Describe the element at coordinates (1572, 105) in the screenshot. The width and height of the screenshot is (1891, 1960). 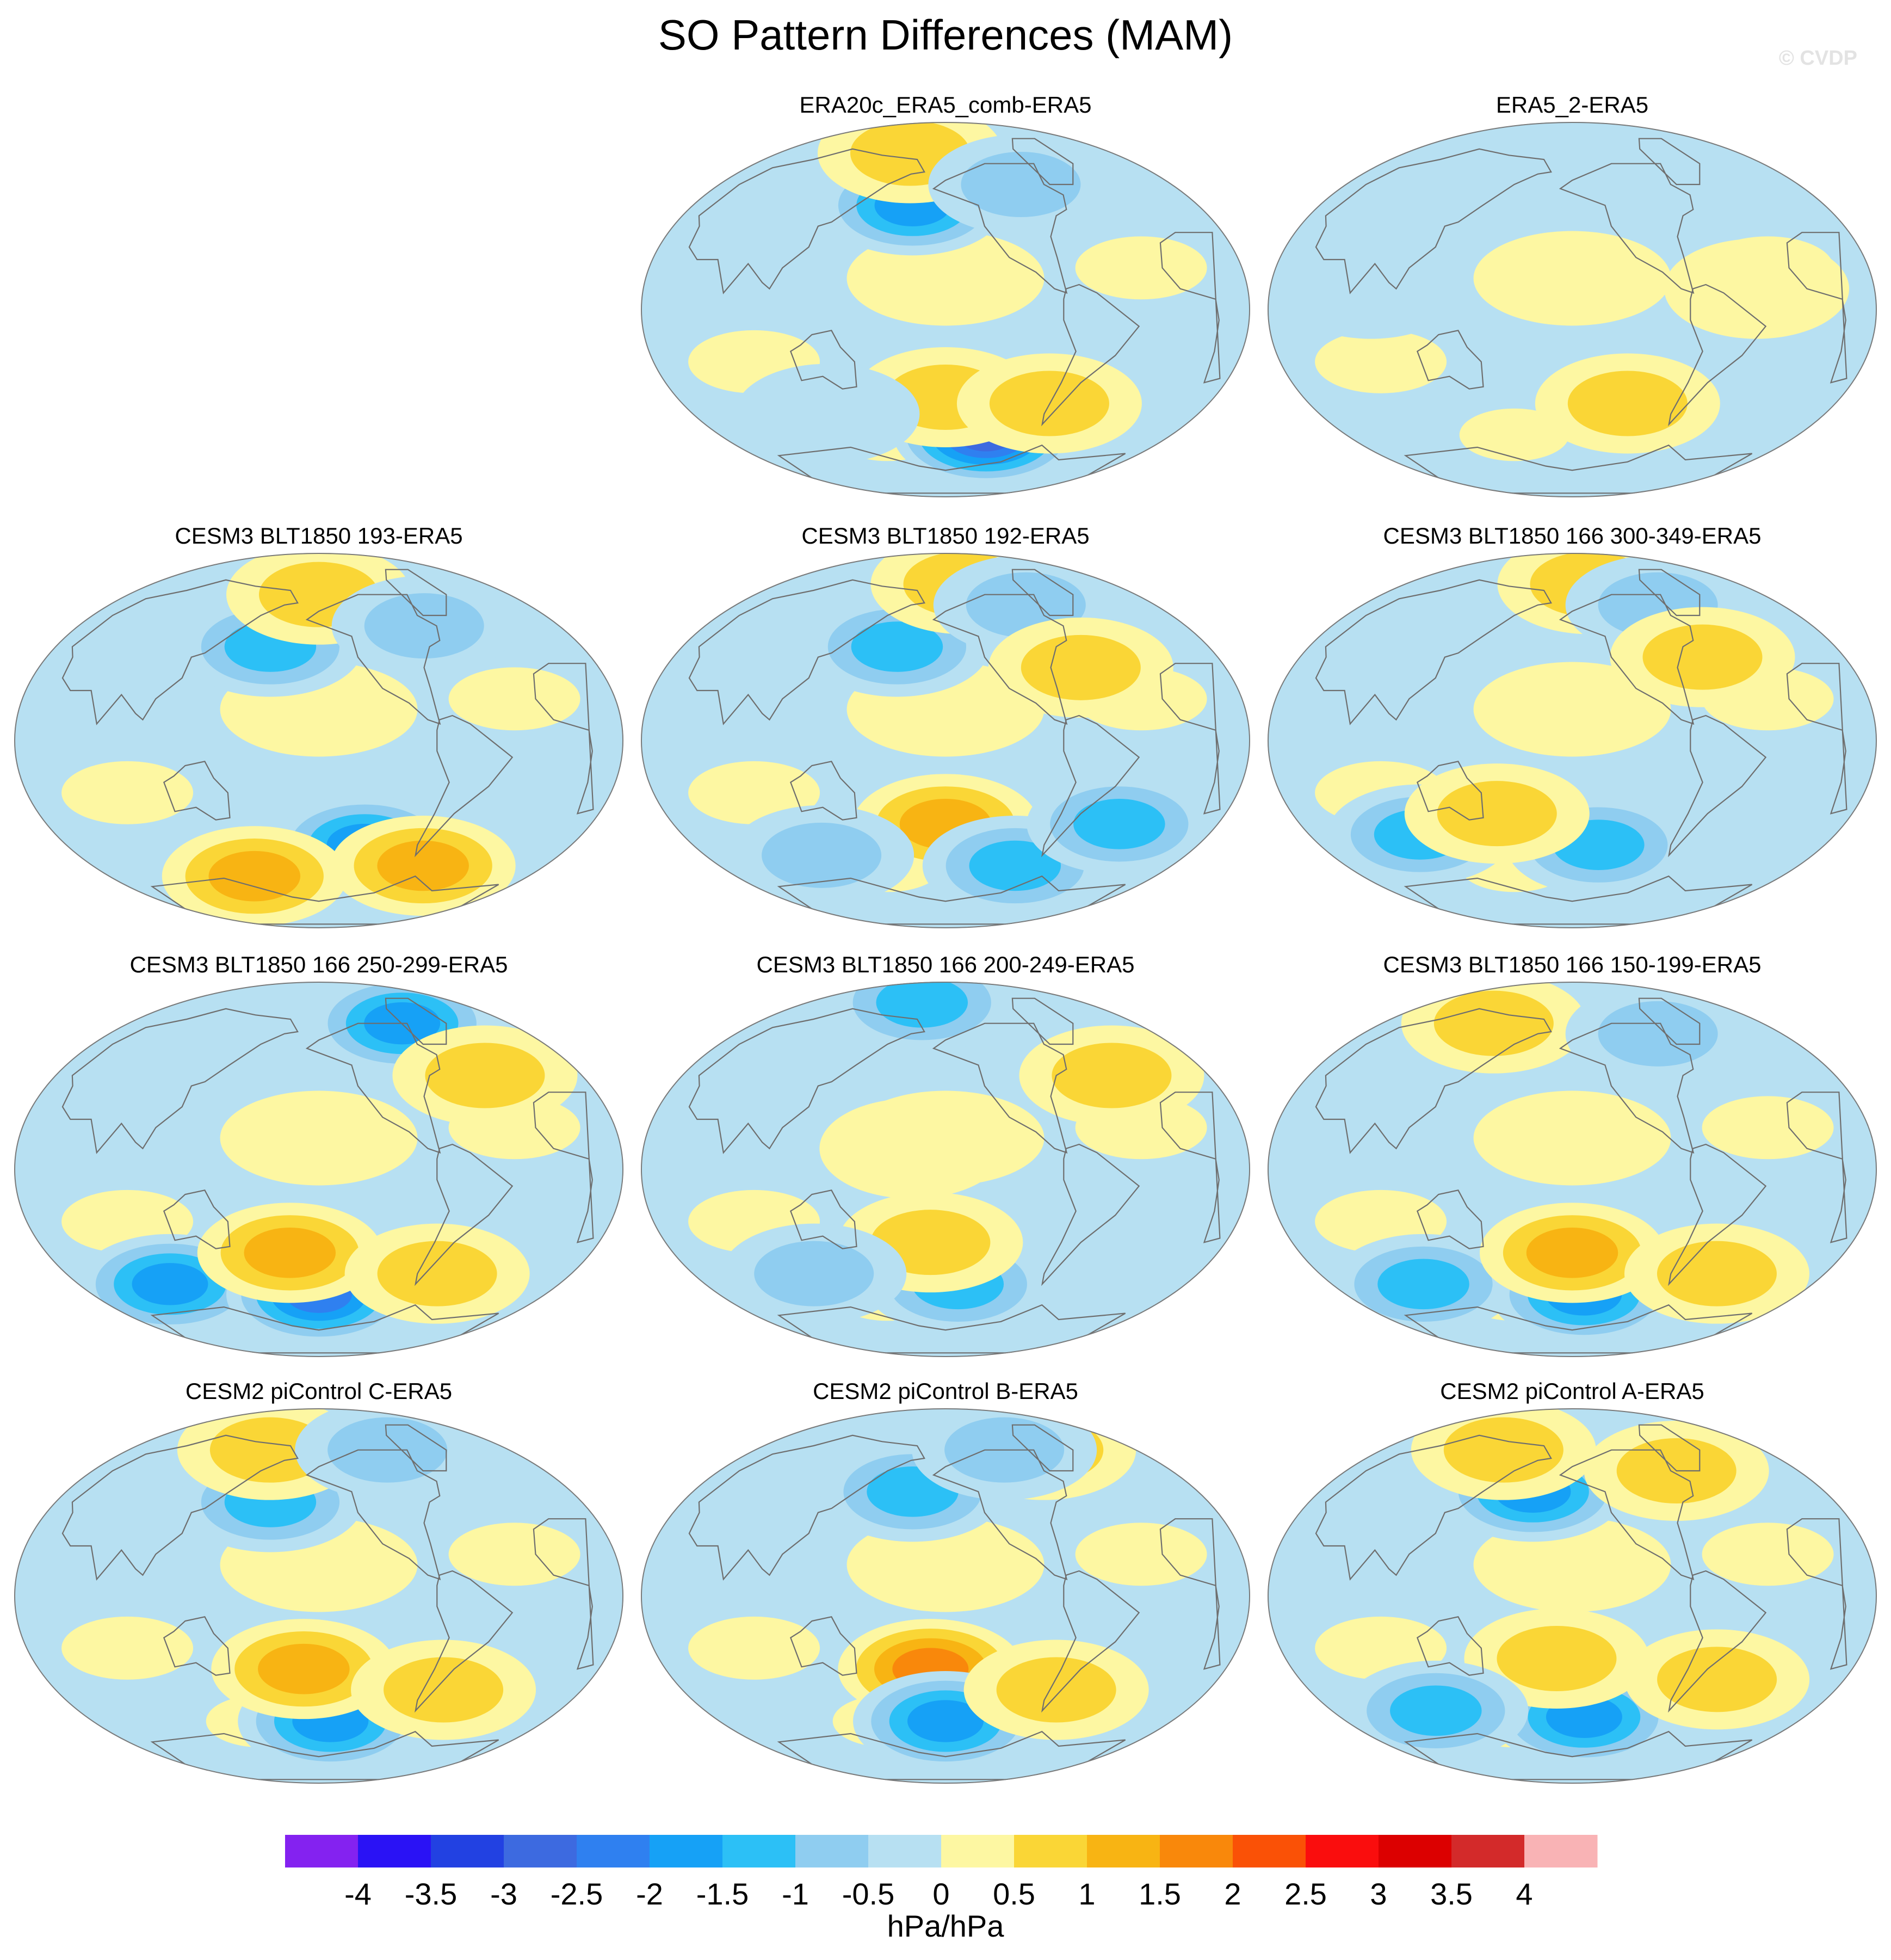
I see `panel-title: ERA5_2-ERA5` at that location.